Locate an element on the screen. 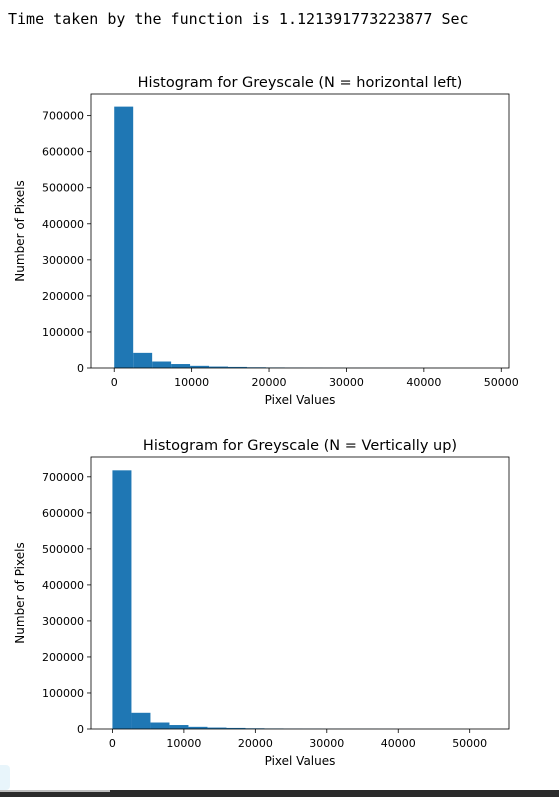 Image resolution: width=559 pixels, height=797 pixels. horizontal-scrollbar is located at coordinates (279, 793).